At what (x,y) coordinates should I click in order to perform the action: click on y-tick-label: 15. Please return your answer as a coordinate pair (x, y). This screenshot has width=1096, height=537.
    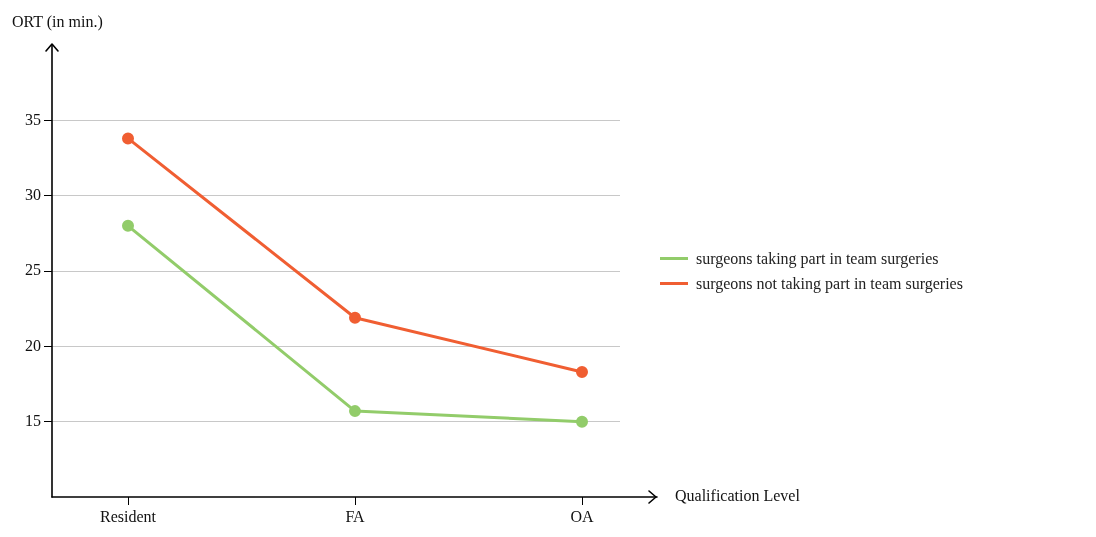
    Looking at the image, I should click on (33, 420).